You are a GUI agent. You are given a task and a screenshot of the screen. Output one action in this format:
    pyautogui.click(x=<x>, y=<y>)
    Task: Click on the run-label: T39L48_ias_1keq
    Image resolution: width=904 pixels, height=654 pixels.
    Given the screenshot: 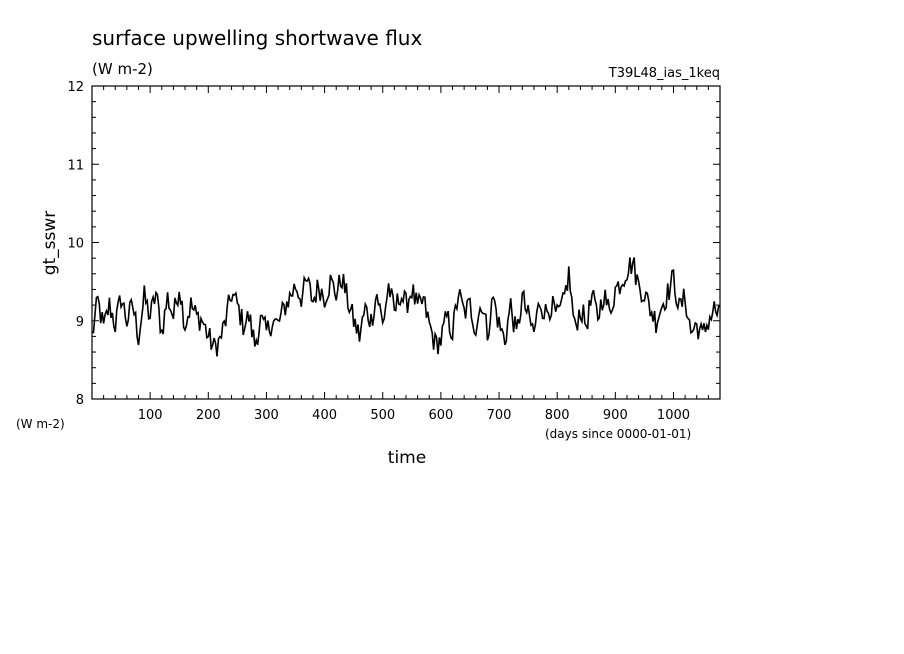 What is the action you would take?
    pyautogui.click(x=664, y=73)
    